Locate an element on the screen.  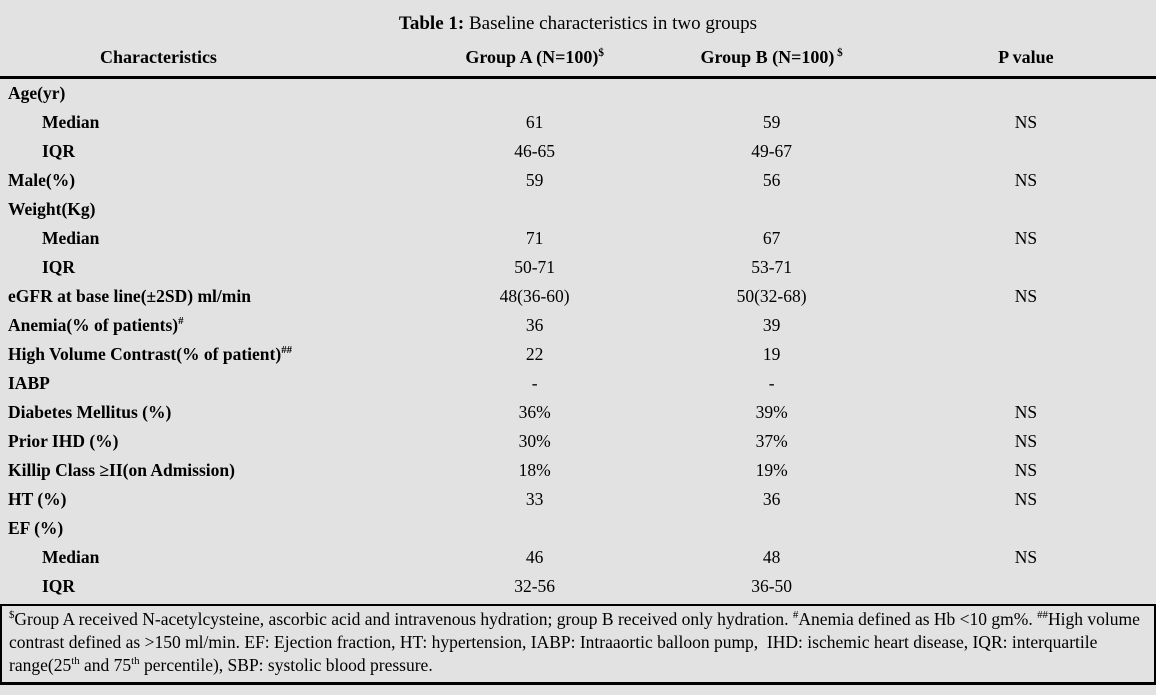
row-label: Anemia(% of patients)# is located at coordinates (96, 325).